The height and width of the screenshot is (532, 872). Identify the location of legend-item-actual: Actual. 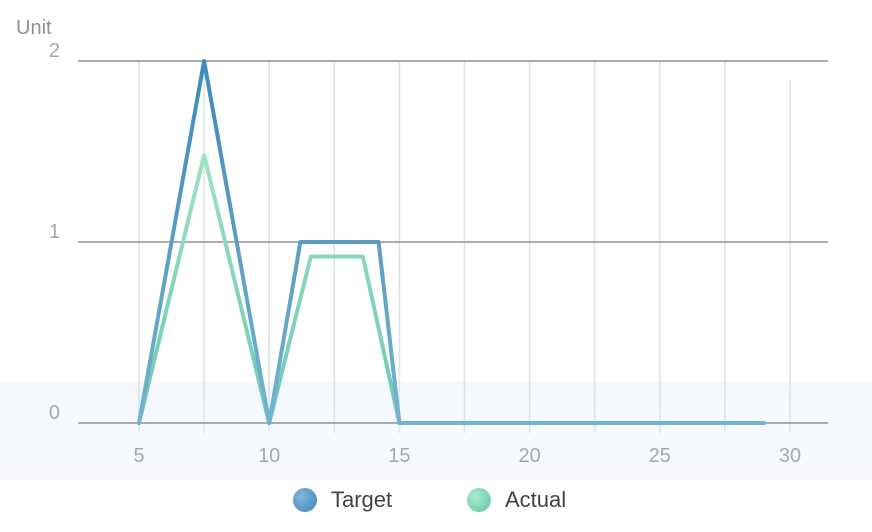
(516, 500).